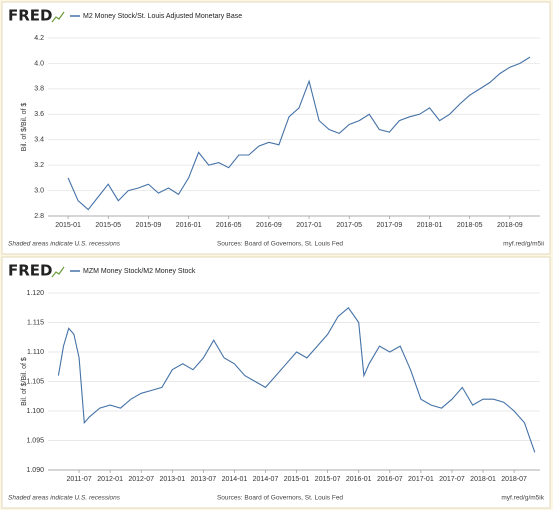 The width and height of the screenshot is (553, 510). Describe the element at coordinates (349, 225) in the screenshot. I see `x-tick-label: 2017-05` at that location.